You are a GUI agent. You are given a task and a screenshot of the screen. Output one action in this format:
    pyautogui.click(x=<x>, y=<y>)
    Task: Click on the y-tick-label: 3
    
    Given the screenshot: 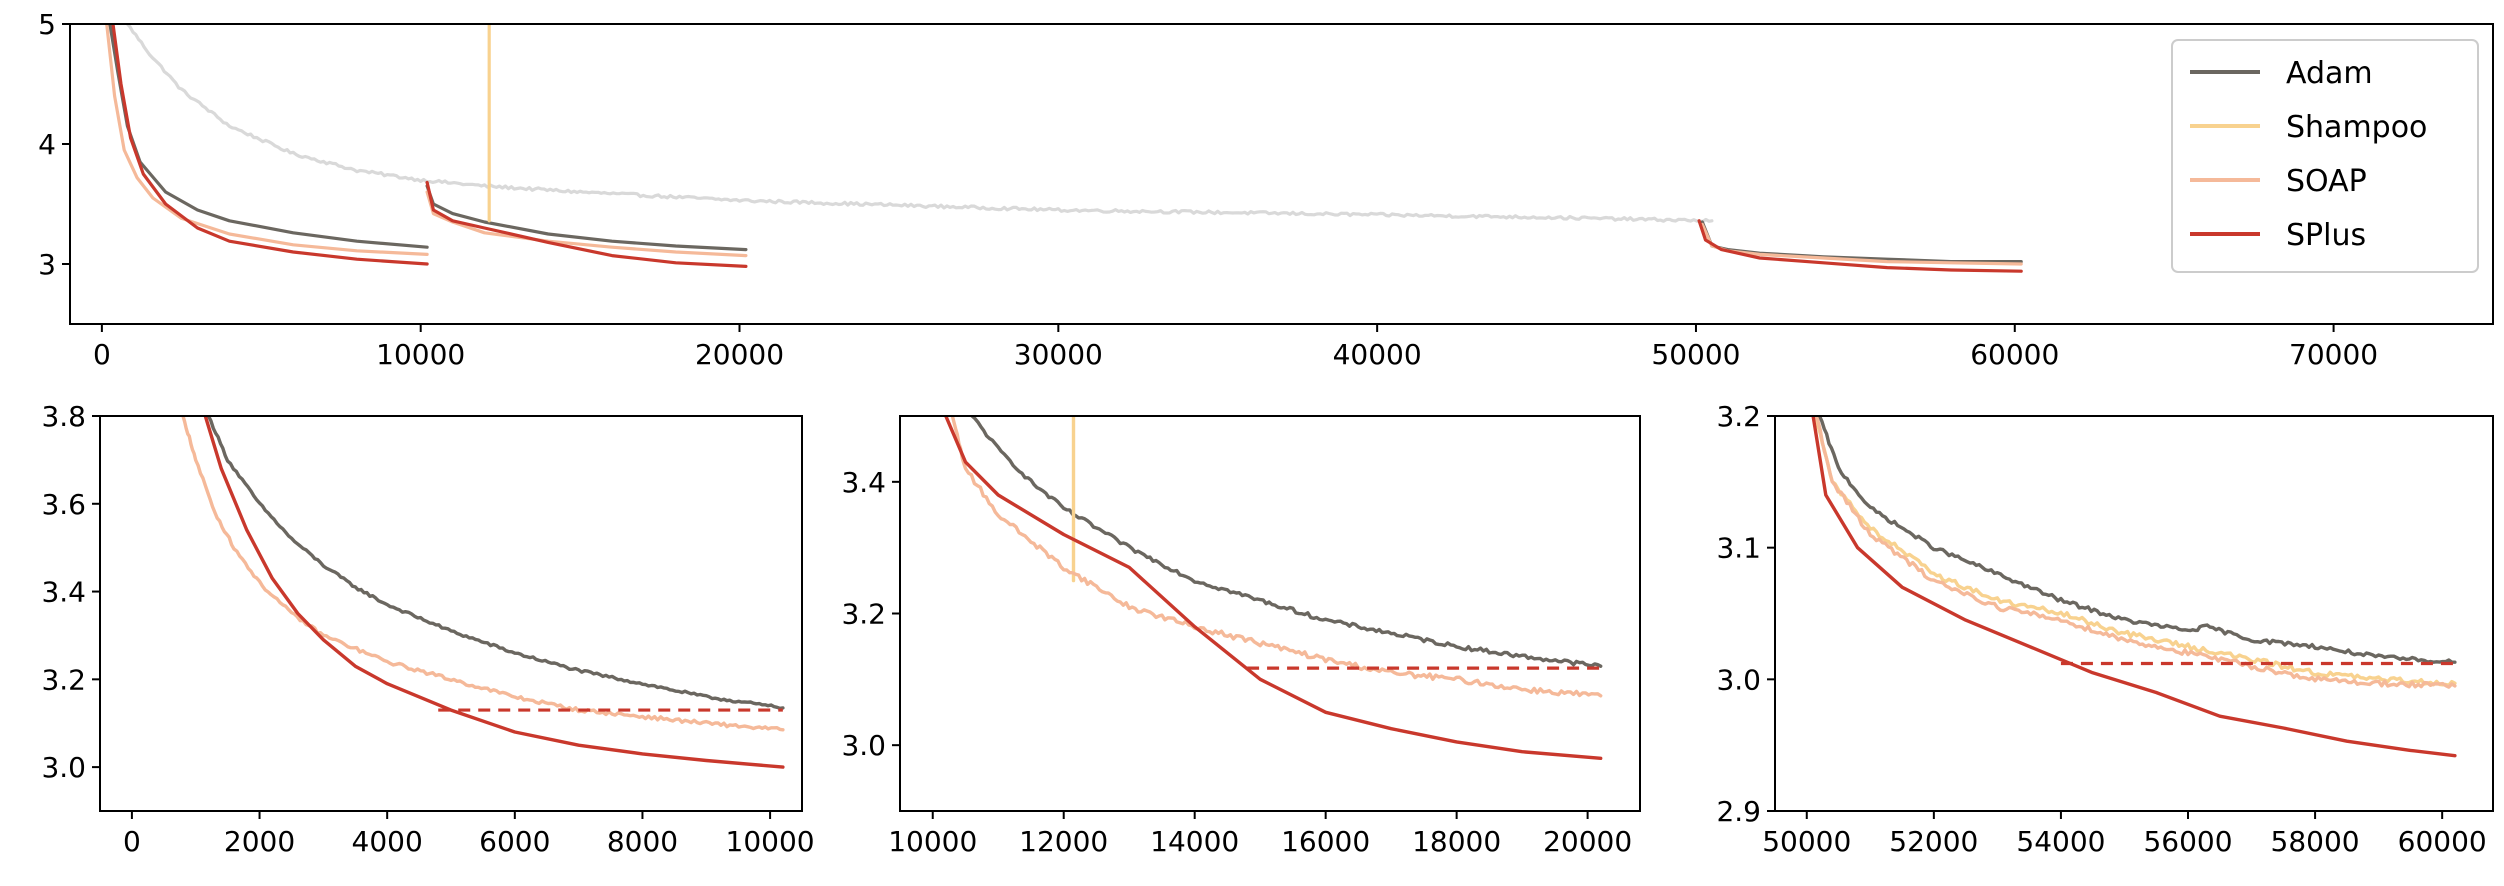 What is the action you would take?
    pyautogui.click(x=47, y=264)
    